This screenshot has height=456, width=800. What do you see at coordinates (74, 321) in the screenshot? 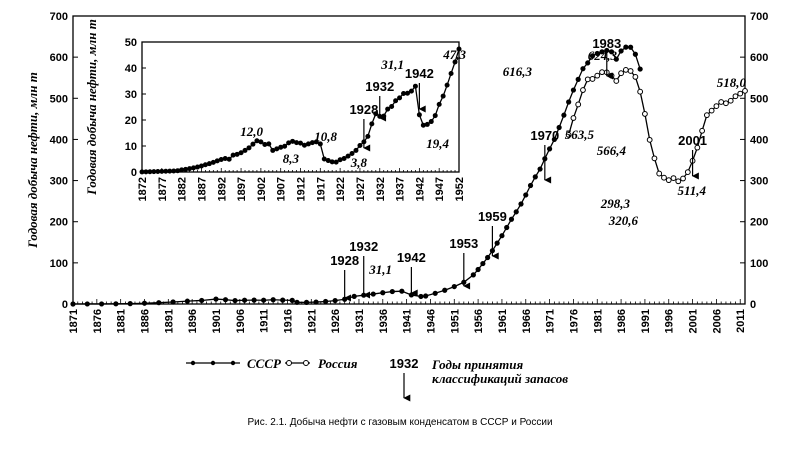
I see `x-tick-label: 1871` at bounding box center [74, 321].